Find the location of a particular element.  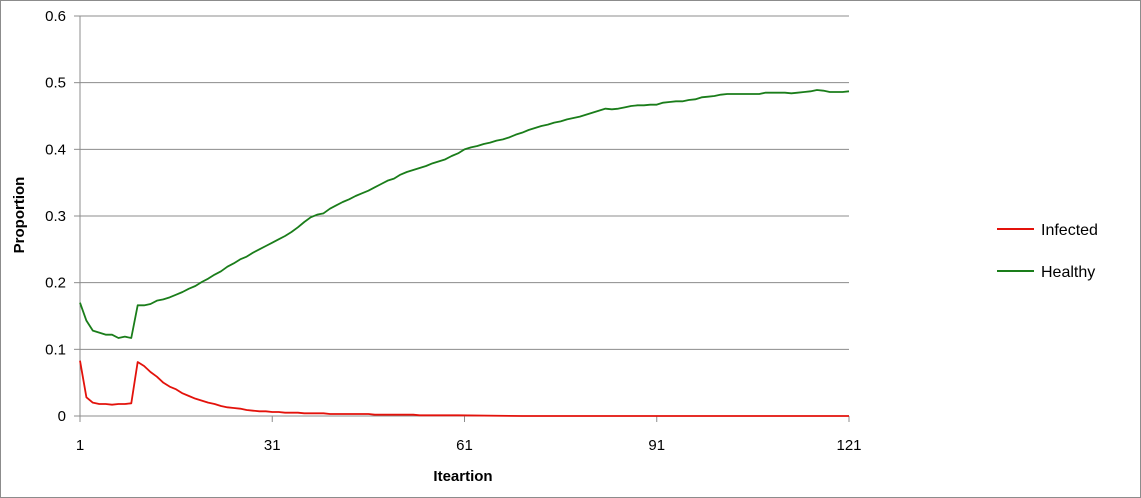

legend-label-infected: Infected is located at coordinates (1069, 230).